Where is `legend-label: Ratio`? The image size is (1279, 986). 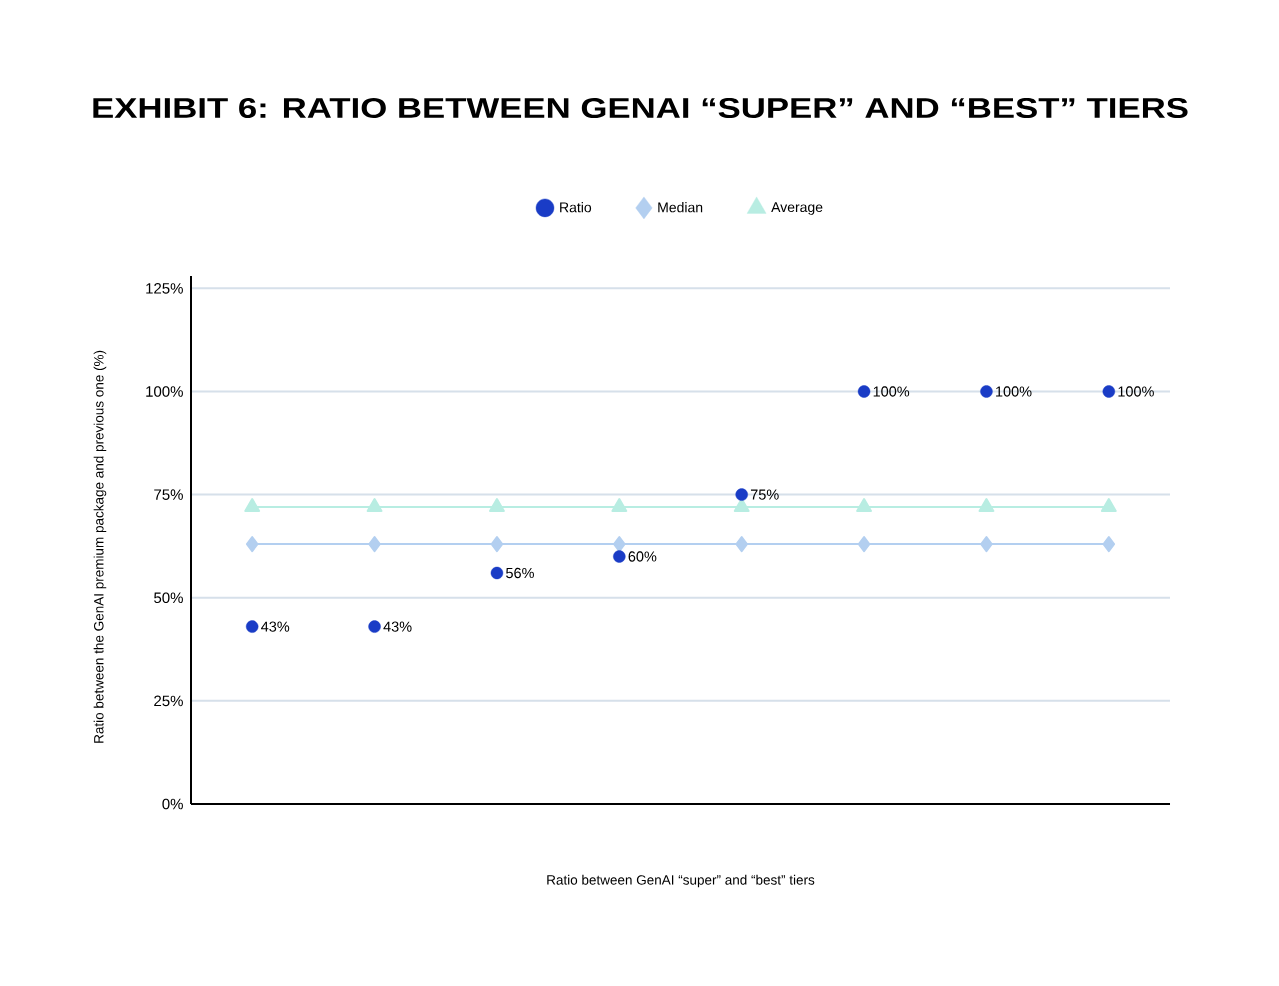
legend-label: Ratio is located at coordinates (576, 207).